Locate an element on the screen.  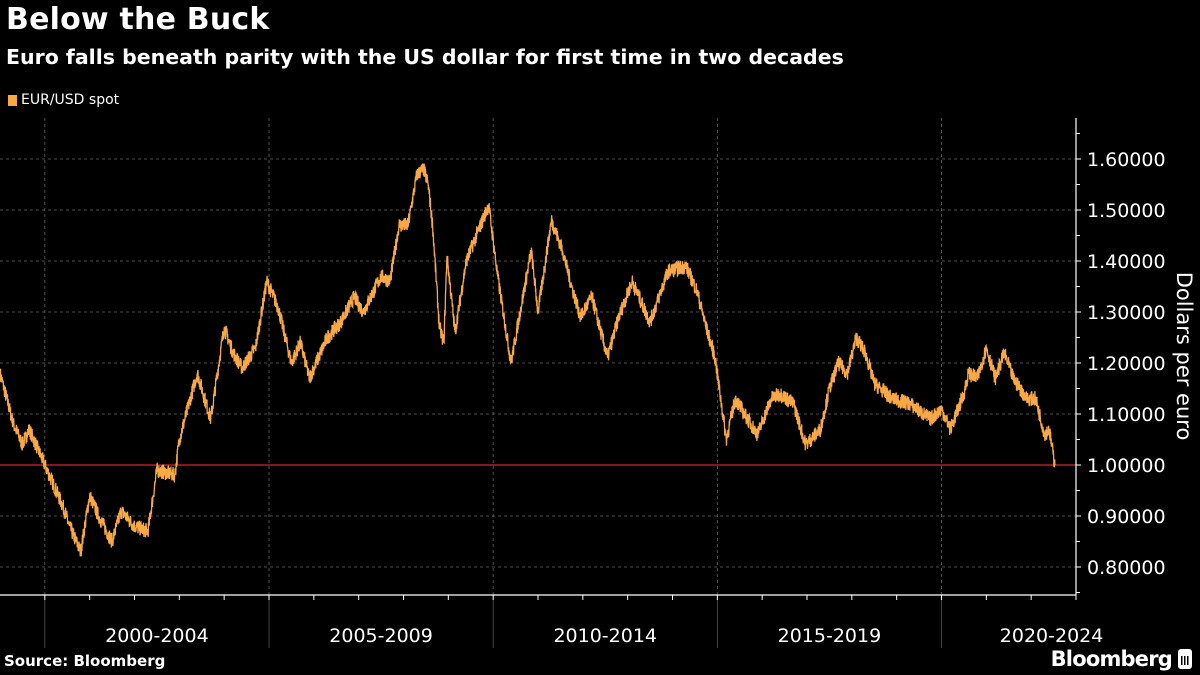
bloomberg-terminal-icon is located at coordinates (1185, 659).